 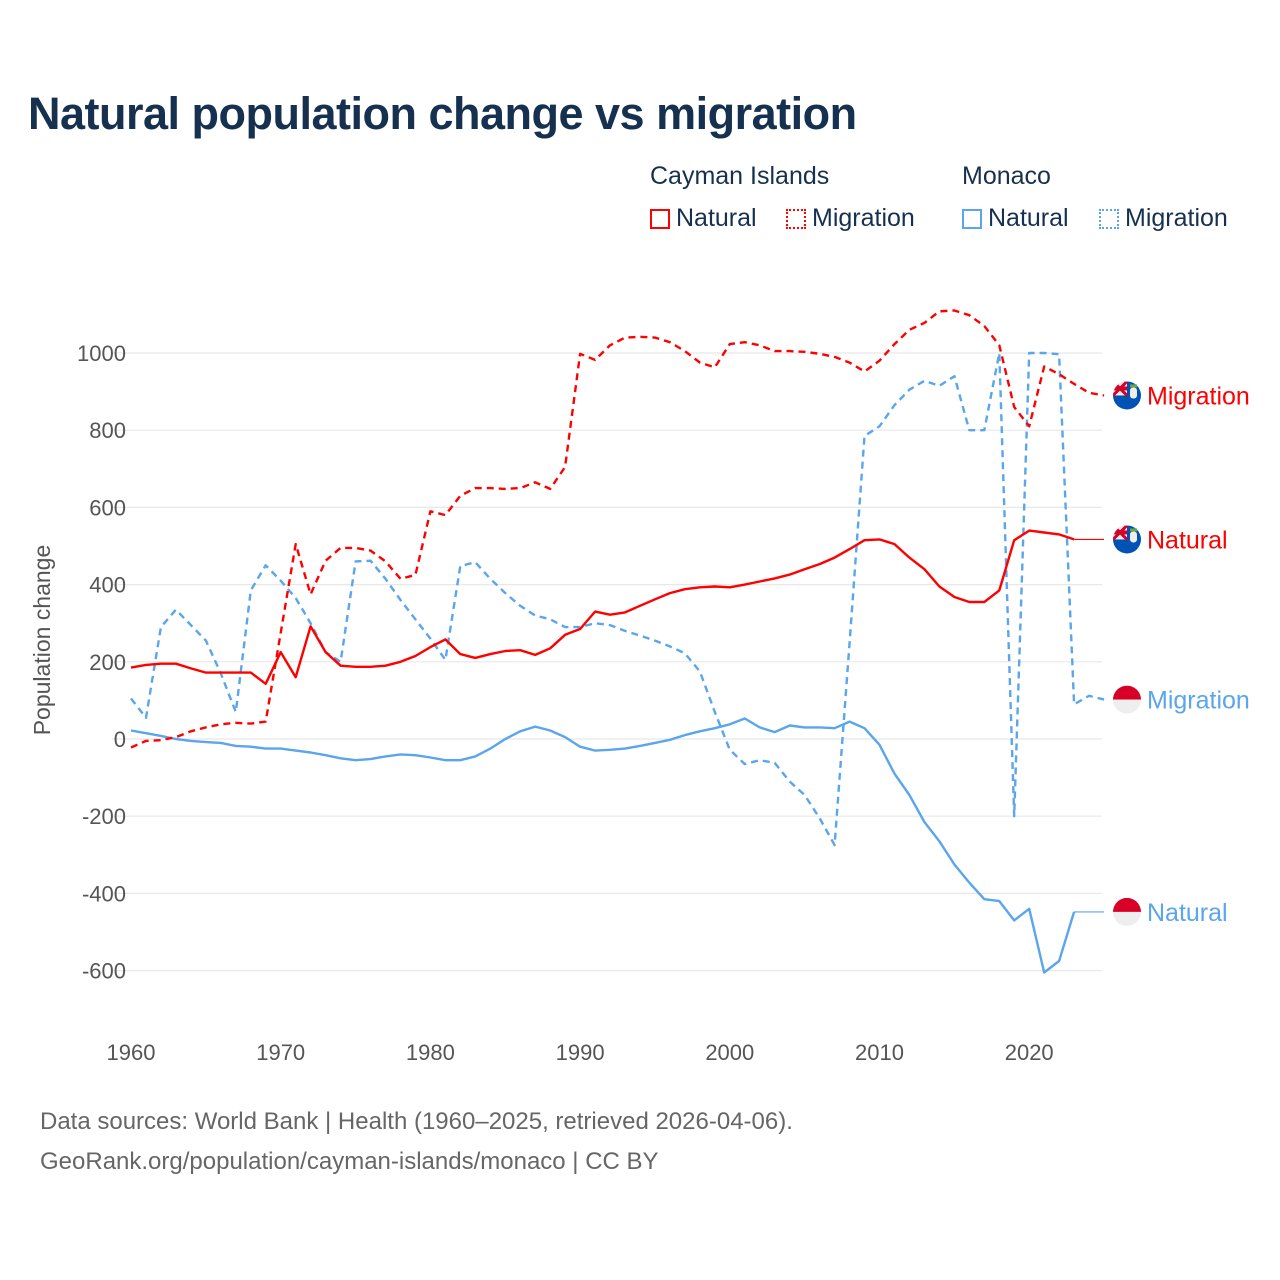 I want to click on legend-swatch-solid-red, so click(x=660, y=218).